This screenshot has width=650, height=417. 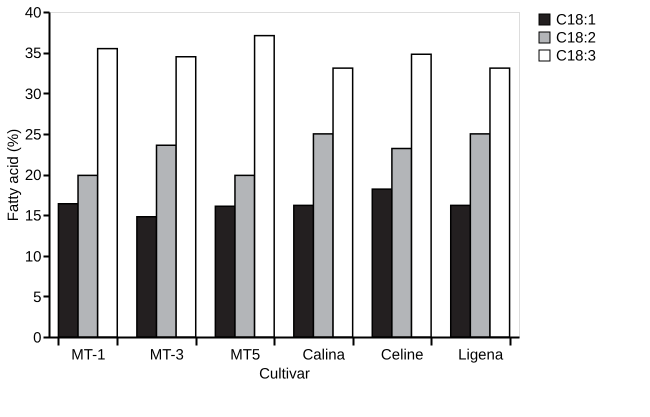 What do you see at coordinates (33, 216) in the screenshot?
I see `y-tick-label: 15` at bounding box center [33, 216].